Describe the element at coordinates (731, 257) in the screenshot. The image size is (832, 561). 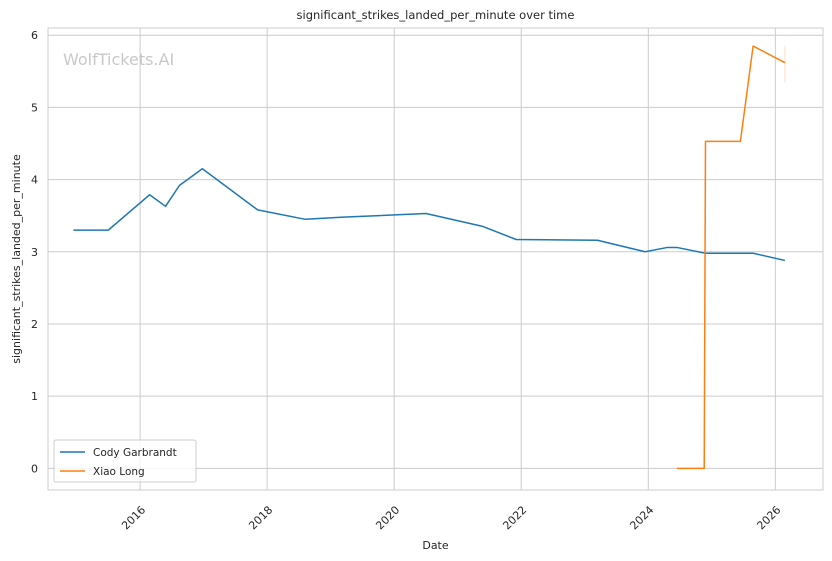
I see `series-line-xiao-long` at that location.